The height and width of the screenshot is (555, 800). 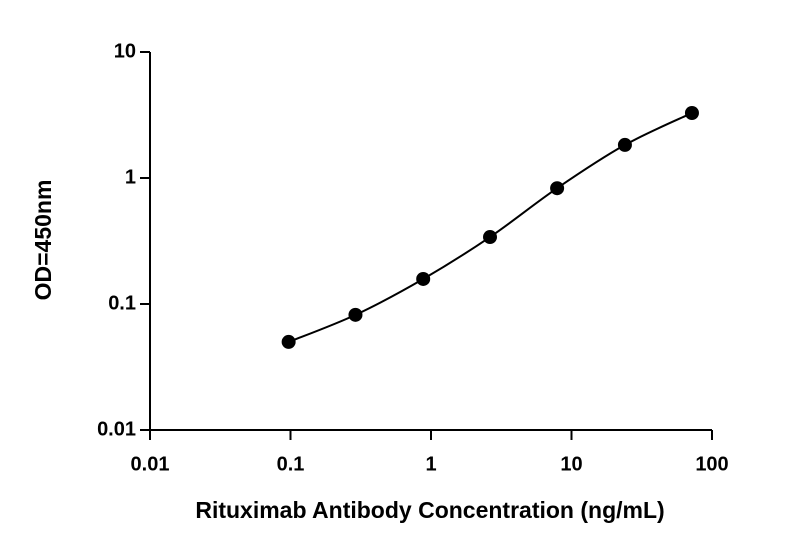 What do you see at coordinates (430, 464) in the screenshot?
I see `x-tick-label: 1` at bounding box center [430, 464].